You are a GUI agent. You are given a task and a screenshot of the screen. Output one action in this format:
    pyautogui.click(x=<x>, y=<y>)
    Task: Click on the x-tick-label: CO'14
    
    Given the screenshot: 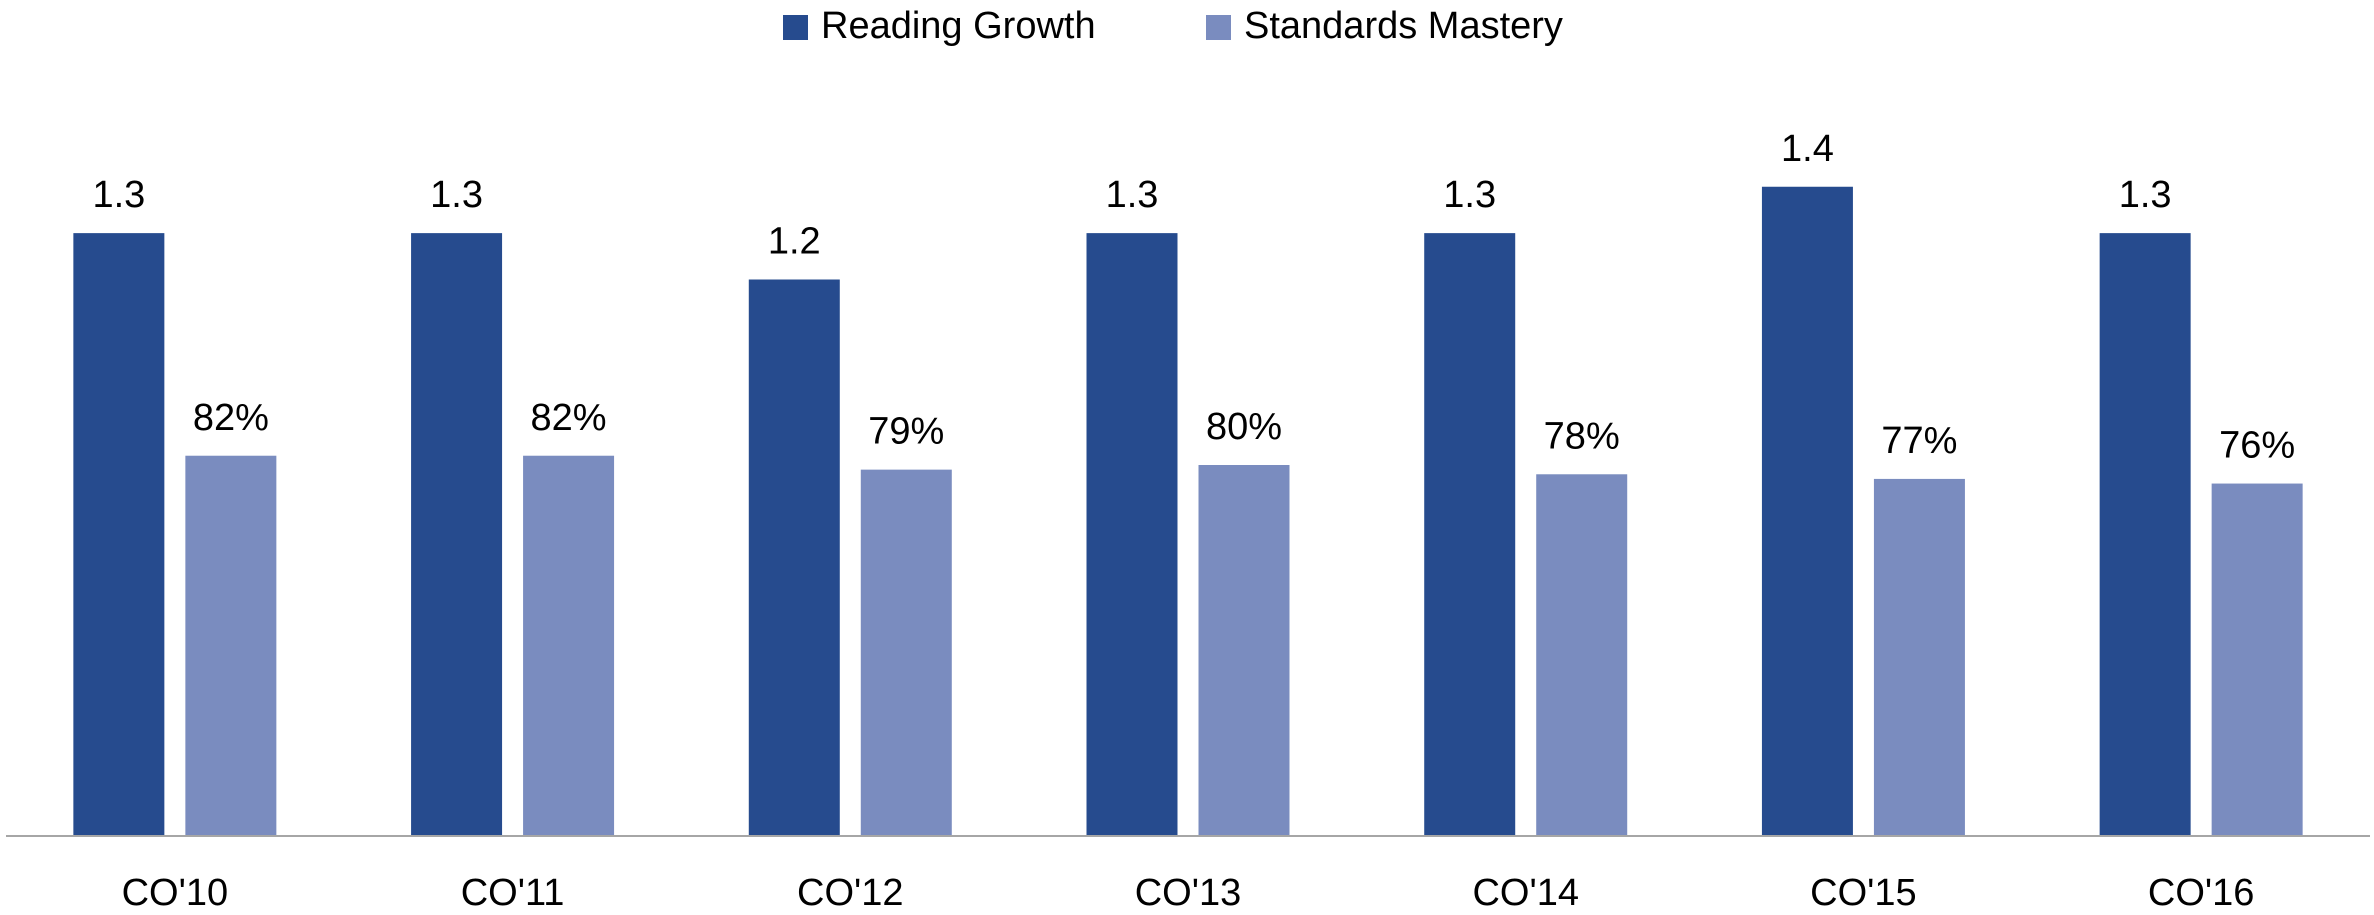 What is the action you would take?
    pyautogui.click(x=1525, y=893)
    